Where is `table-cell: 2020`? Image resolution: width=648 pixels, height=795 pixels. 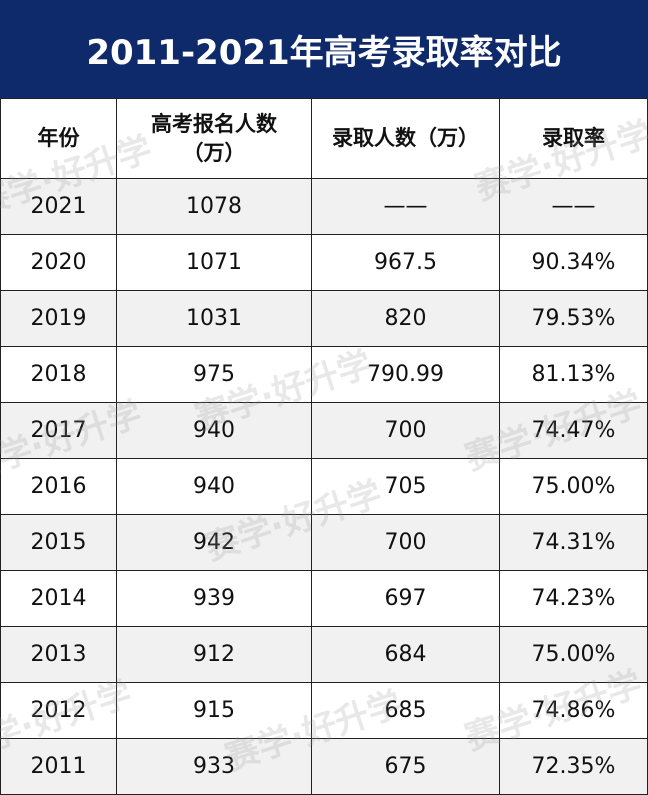
table-cell: 2020 is located at coordinates (58, 263).